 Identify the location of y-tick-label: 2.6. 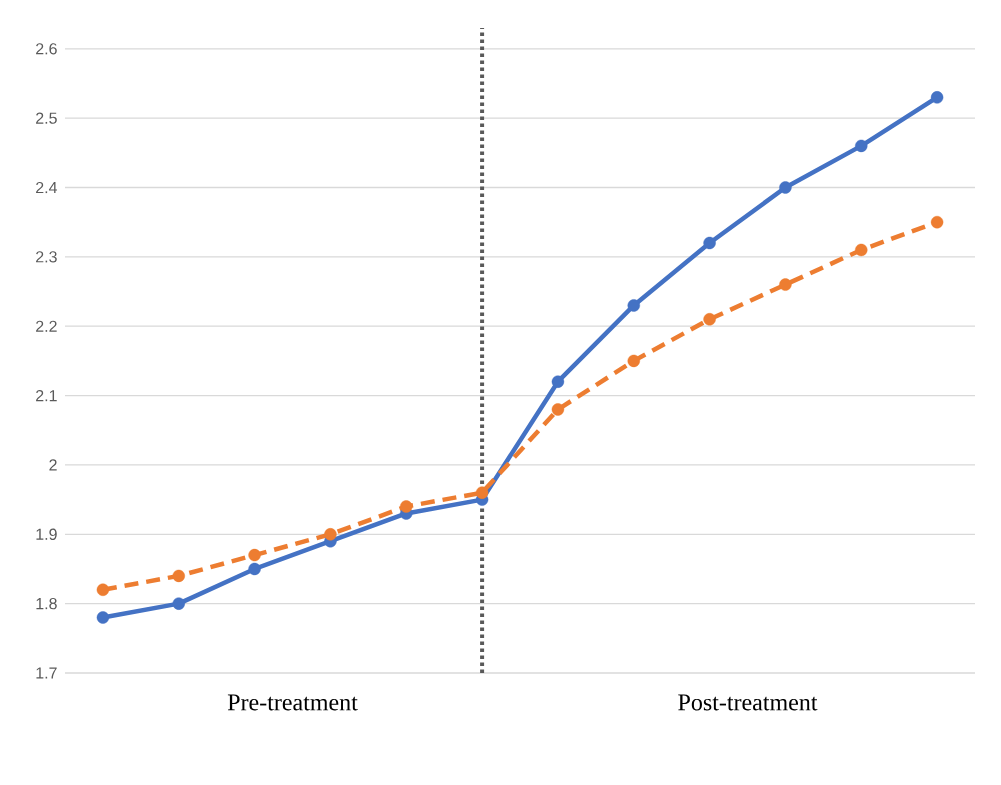
(46, 49).